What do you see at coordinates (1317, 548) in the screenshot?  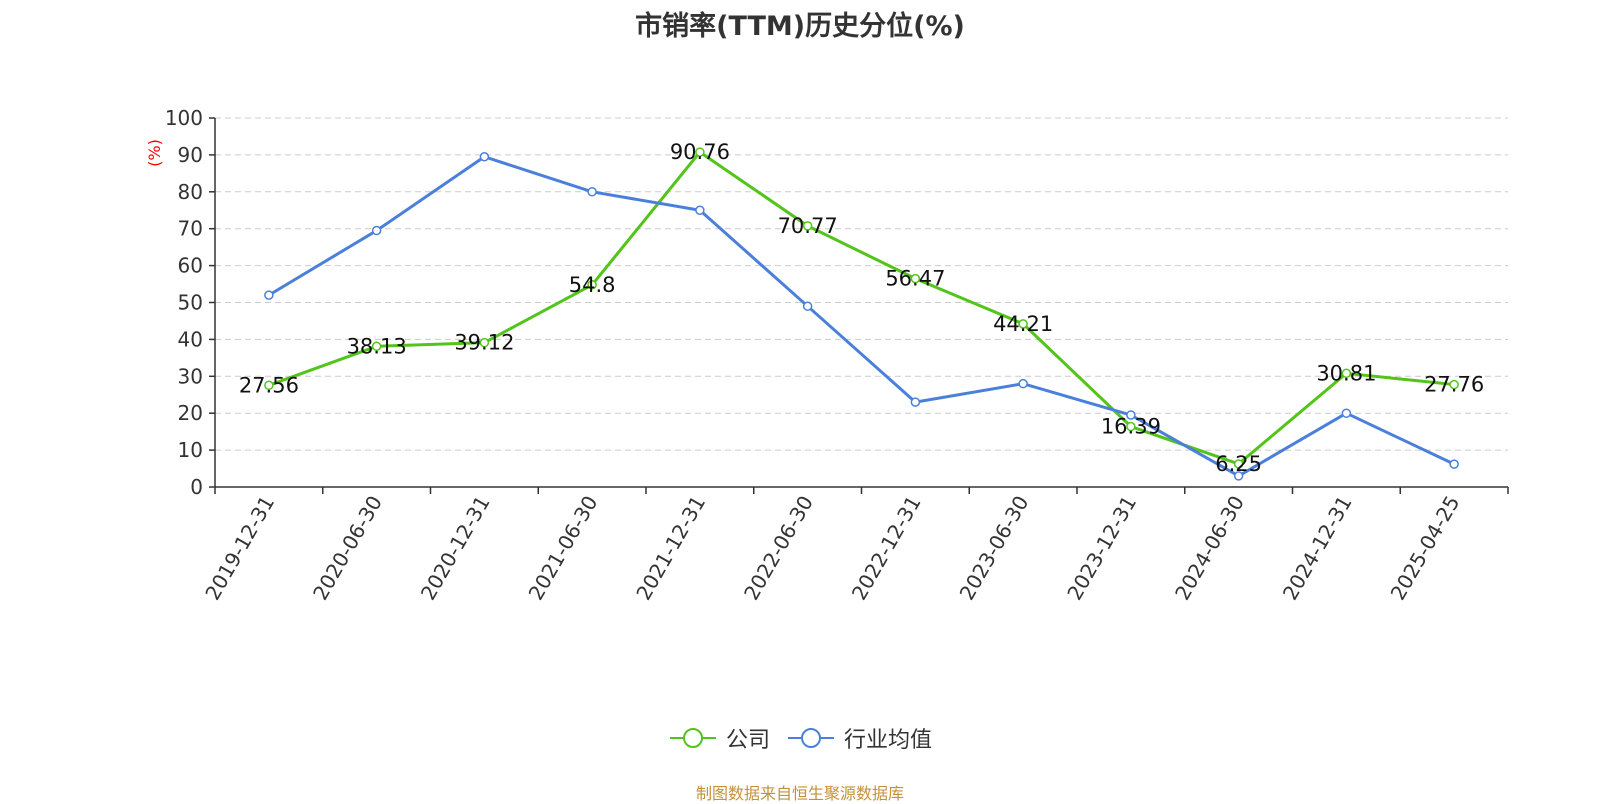 I see `x-tick-label: 2024-12-31` at bounding box center [1317, 548].